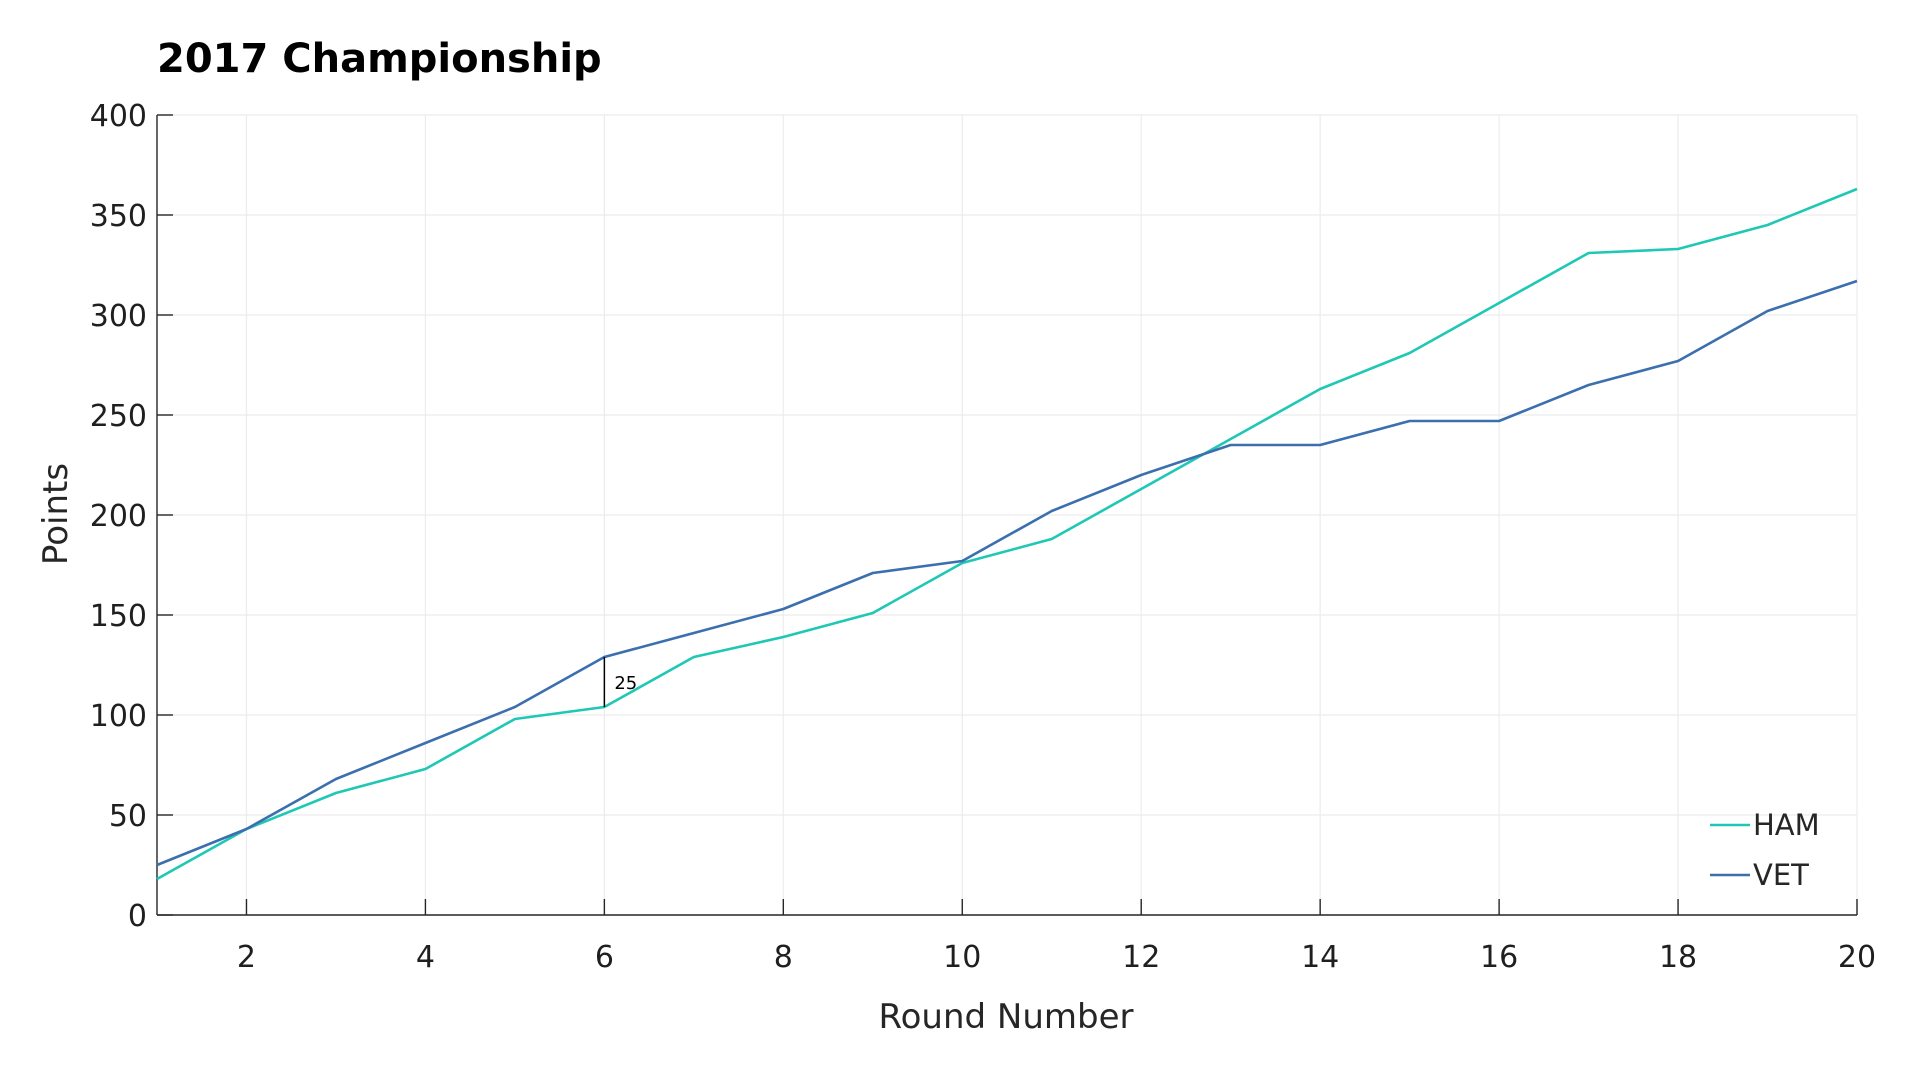 The height and width of the screenshot is (1080, 1920). Describe the element at coordinates (118, 116) in the screenshot. I see `y-tick-label: 400` at that location.